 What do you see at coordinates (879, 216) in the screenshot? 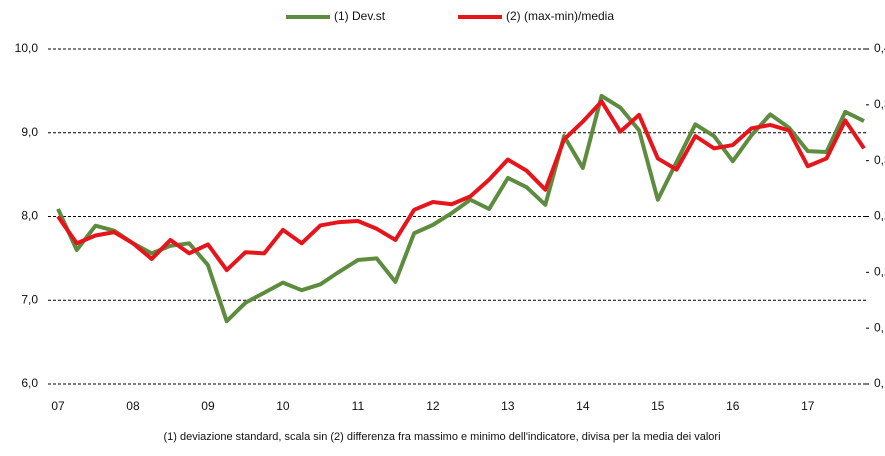
I see `y2-tick-label: 0,25` at bounding box center [879, 216].